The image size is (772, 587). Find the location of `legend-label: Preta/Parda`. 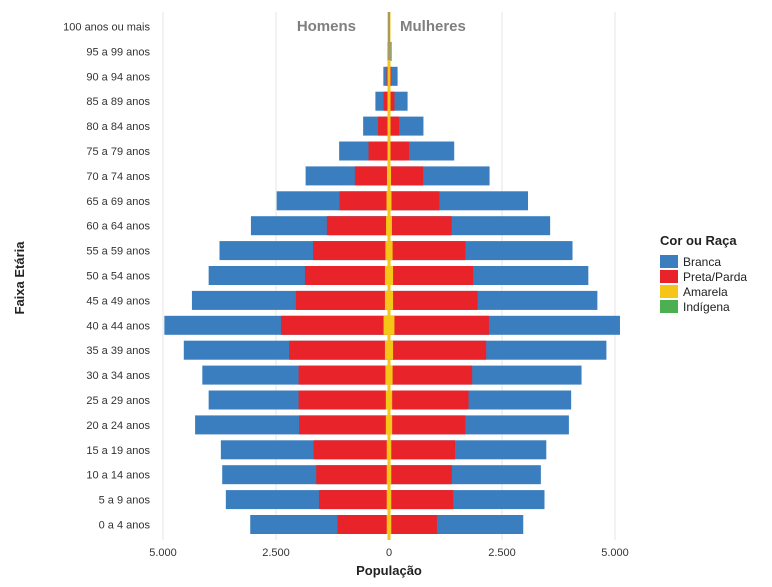

legend-label: Preta/Parda is located at coordinates (715, 277).